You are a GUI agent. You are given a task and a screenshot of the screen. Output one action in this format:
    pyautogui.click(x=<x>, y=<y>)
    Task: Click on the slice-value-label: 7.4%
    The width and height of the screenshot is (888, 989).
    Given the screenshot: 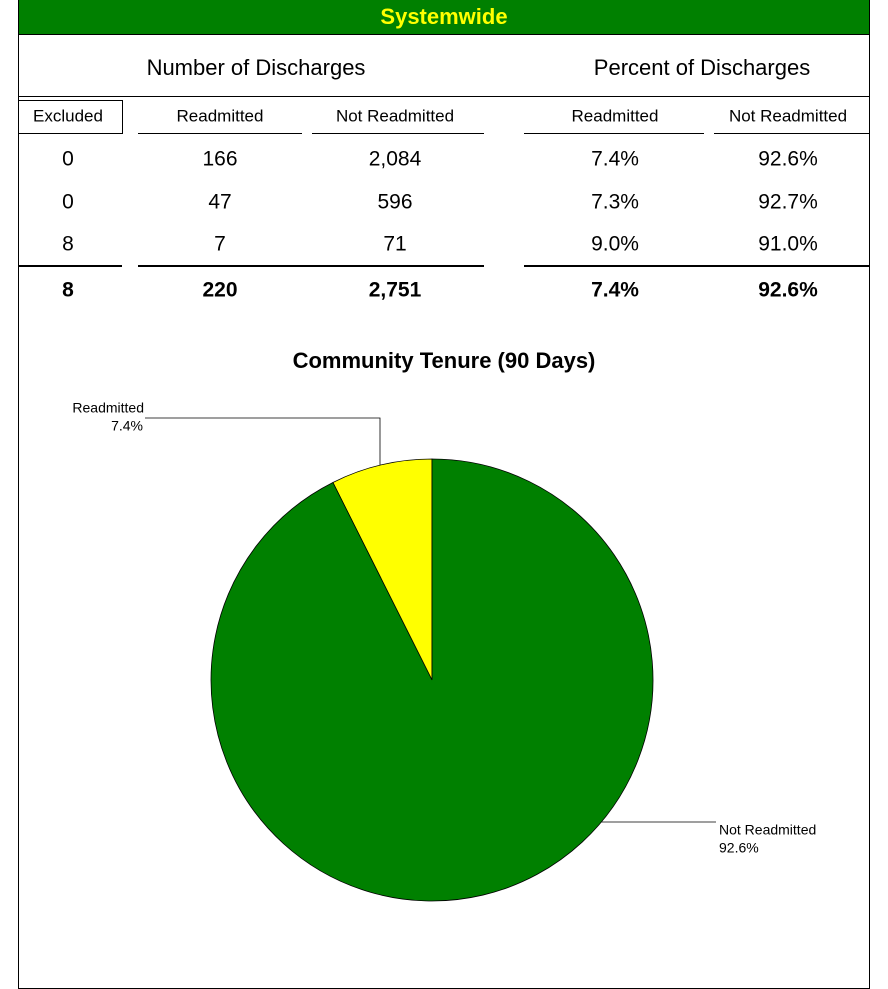 What is the action you would take?
    pyautogui.click(x=127, y=426)
    